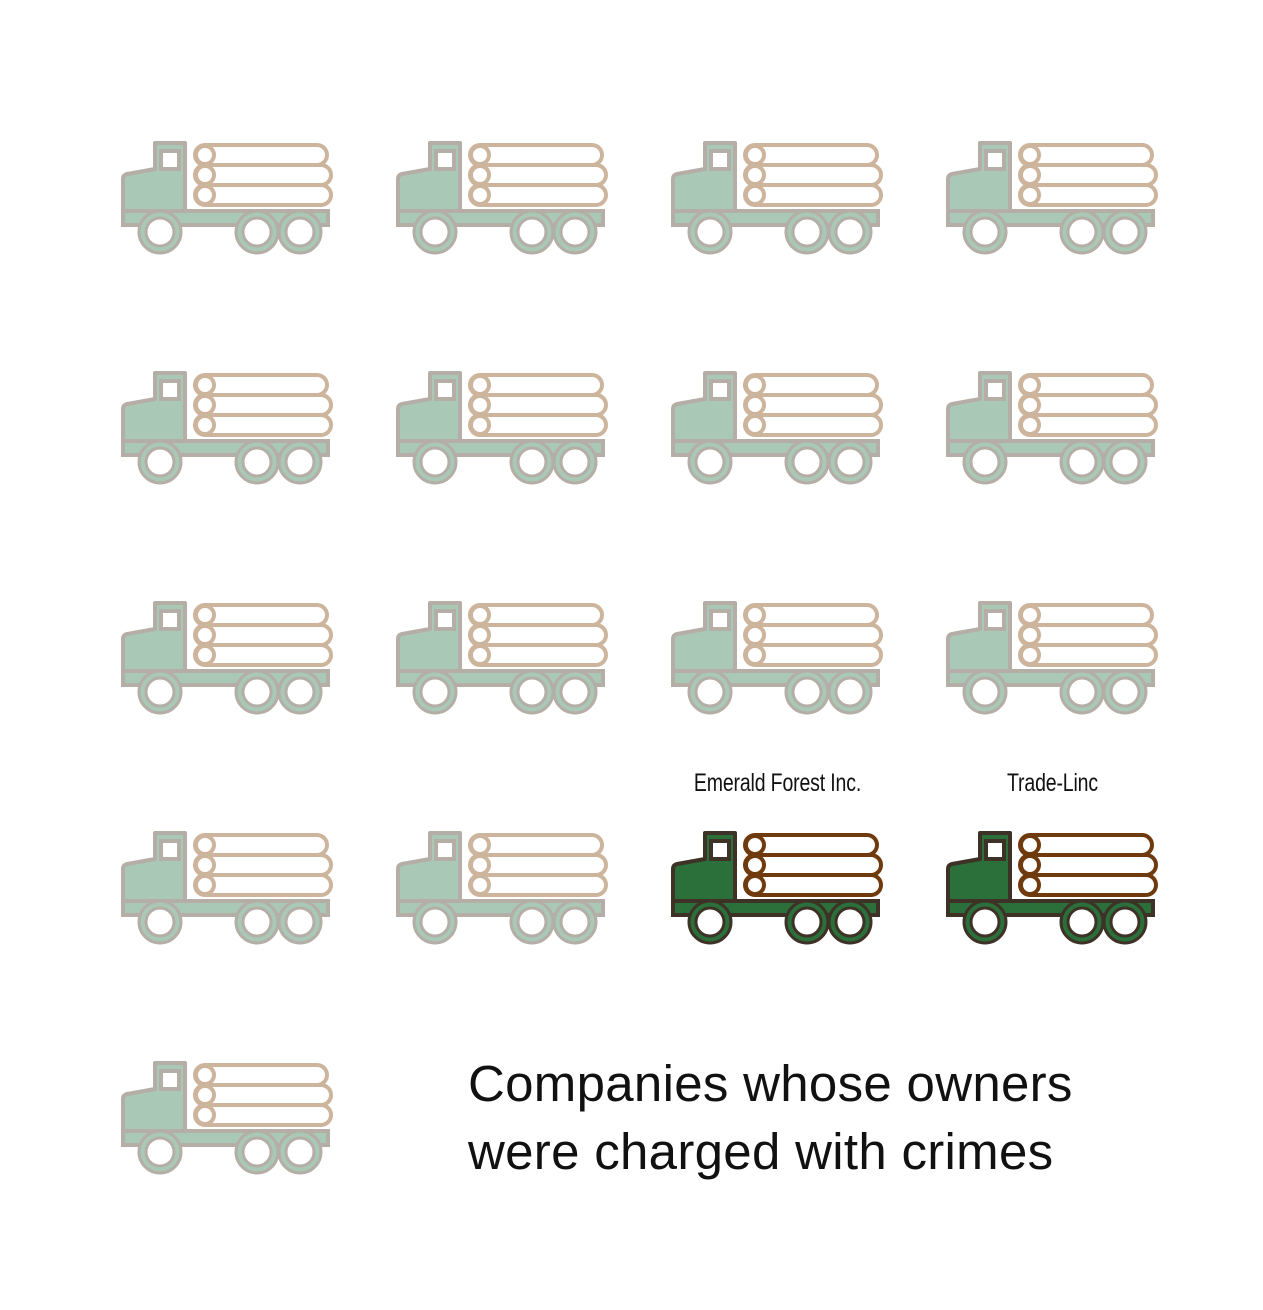  Describe the element at coordinates (777, 858) in the screenshot. I see `truck-icon-charged: Emerald Forest Inc.` at that location.